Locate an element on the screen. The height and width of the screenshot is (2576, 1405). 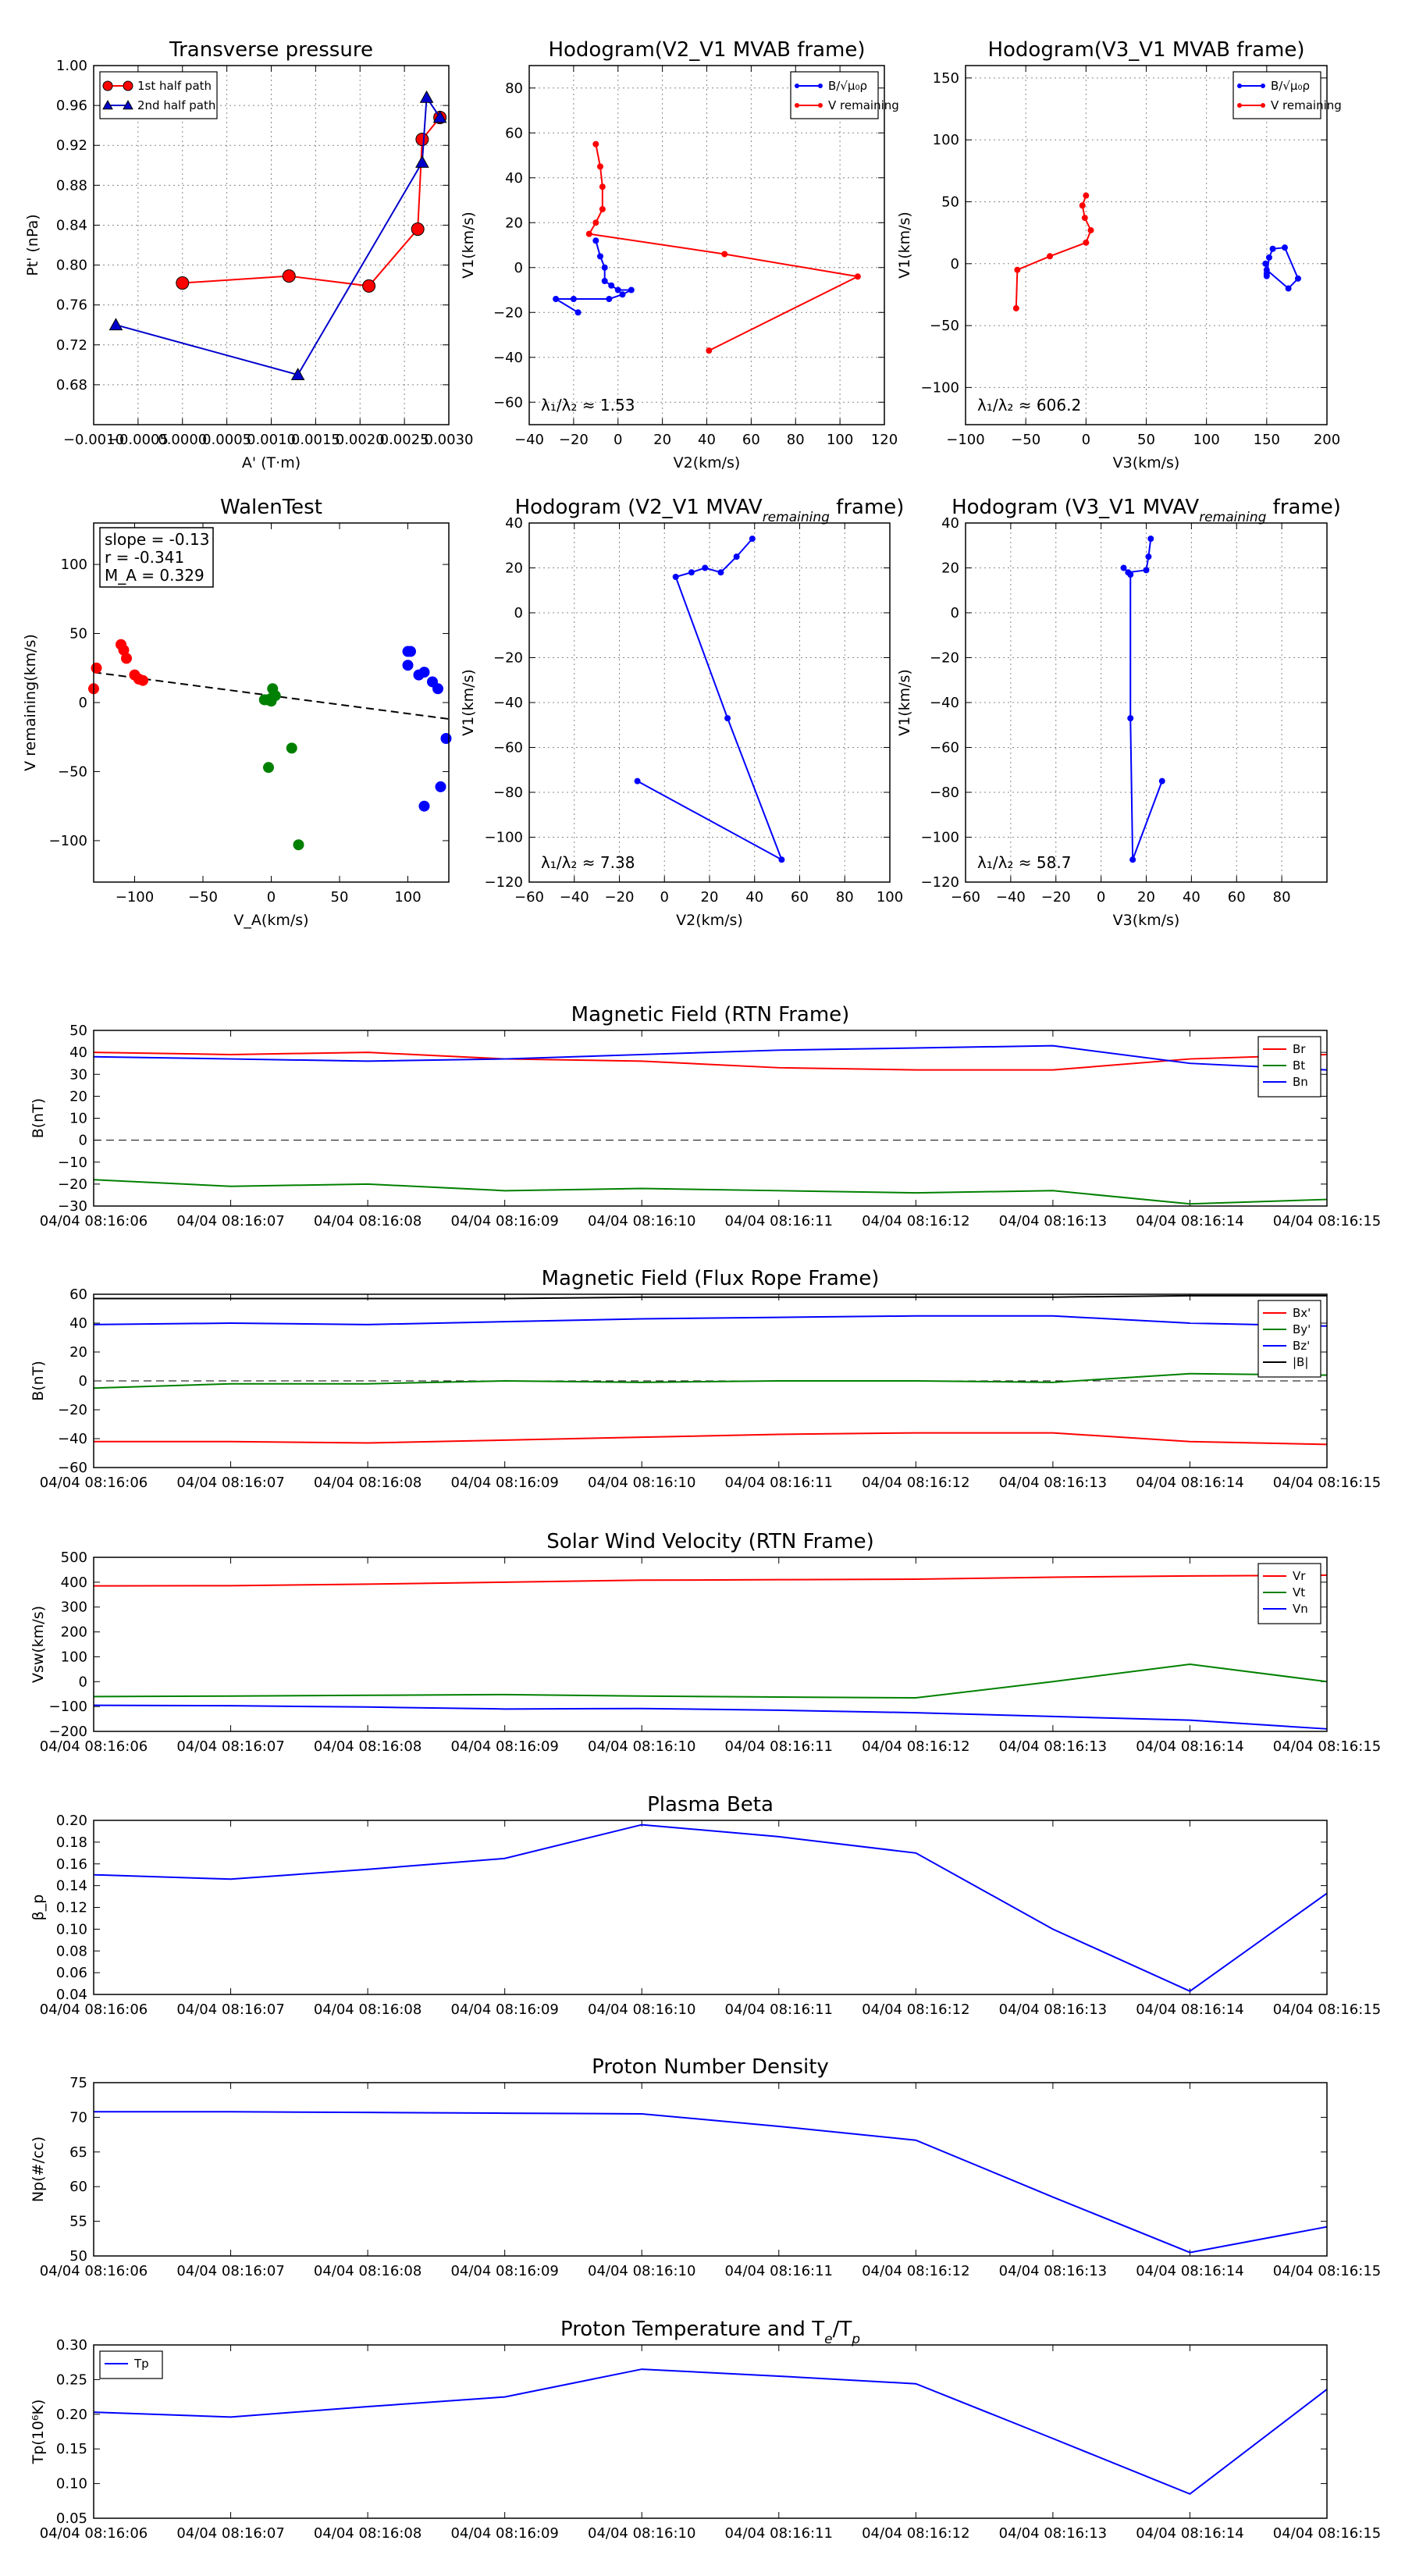
plasma_beta-ytick-label: 0.08 is located at coordinates (72, 1951).